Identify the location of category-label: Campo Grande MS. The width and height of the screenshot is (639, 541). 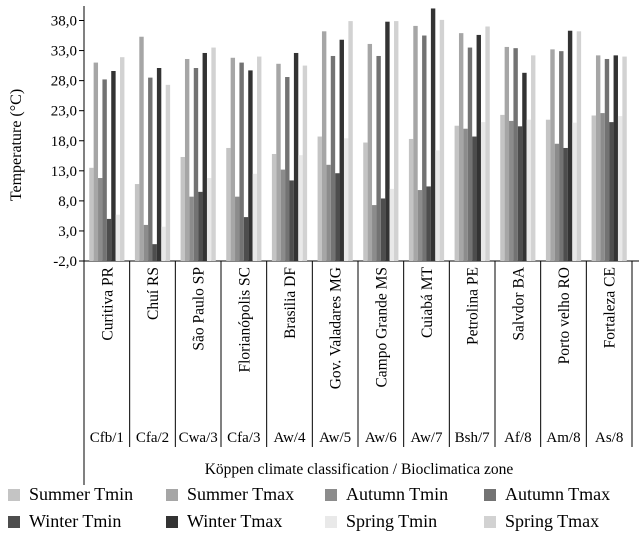
(381, 327).